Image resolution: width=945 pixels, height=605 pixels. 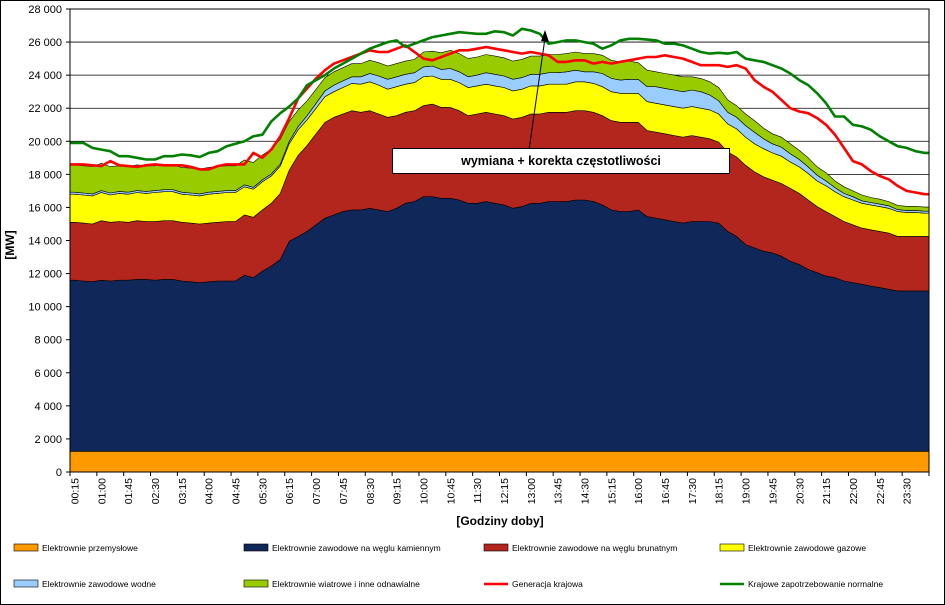 What do you see at coordinates (537, 94) in the screenshot?
I see `annotation-arrow-line` at bounding box center [537, 94].